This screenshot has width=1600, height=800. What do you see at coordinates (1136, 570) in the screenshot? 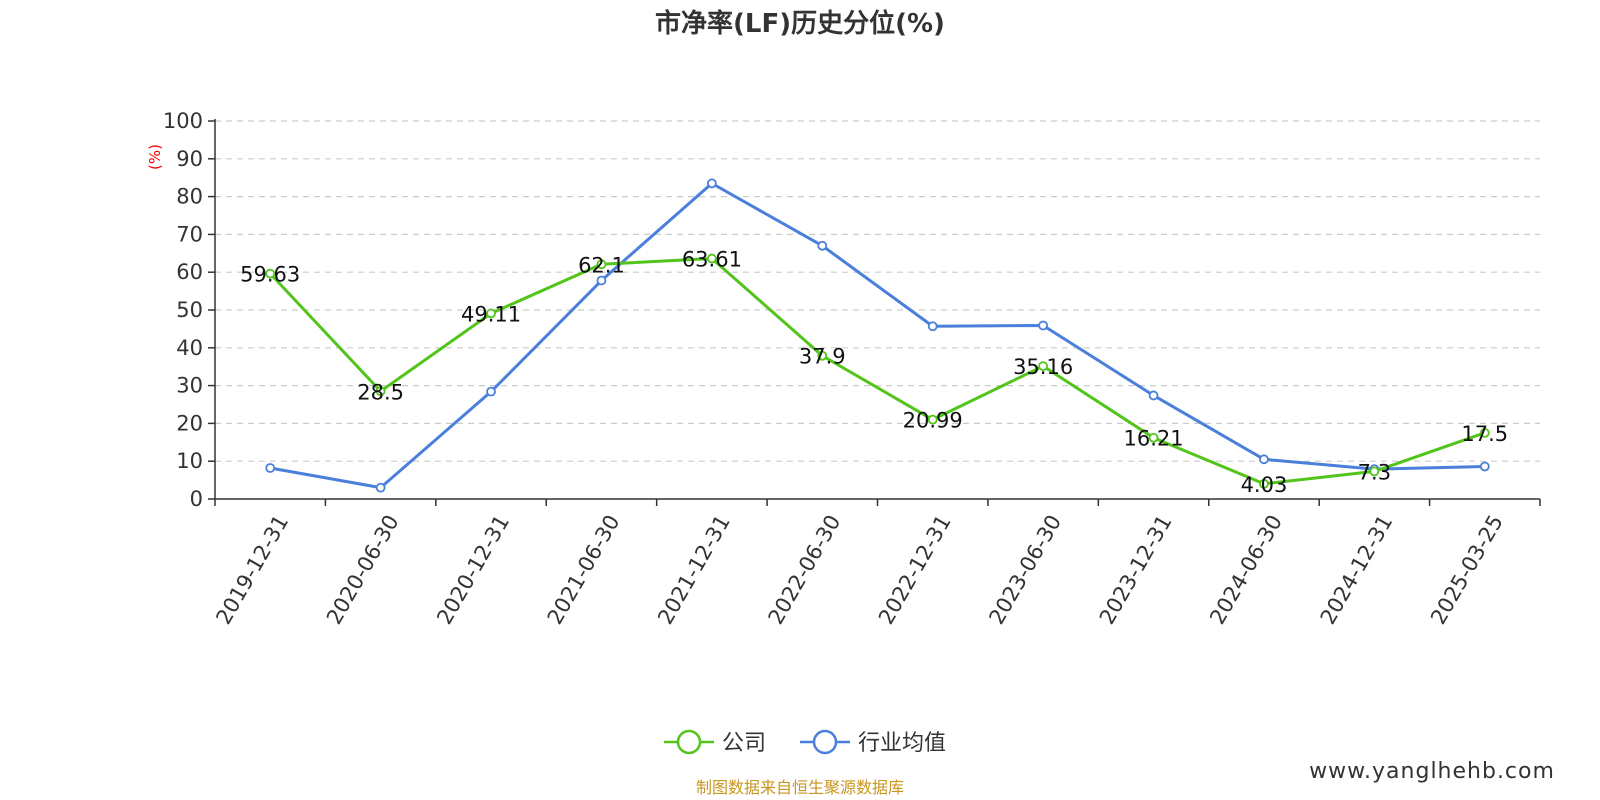
I see `x-tick-label: 2023-12-31` at bounding box center [1136, 570].